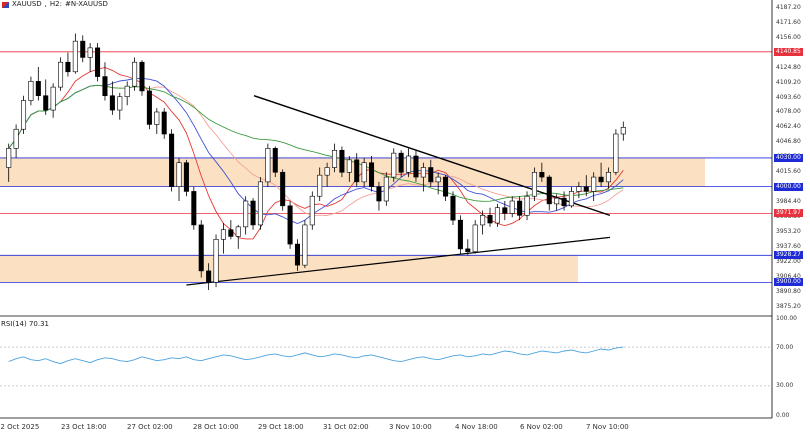  Describe the element at coordinates (20, 427) in the screenshot. I see `time-tick-label: 22 Oct 2025` at that location.